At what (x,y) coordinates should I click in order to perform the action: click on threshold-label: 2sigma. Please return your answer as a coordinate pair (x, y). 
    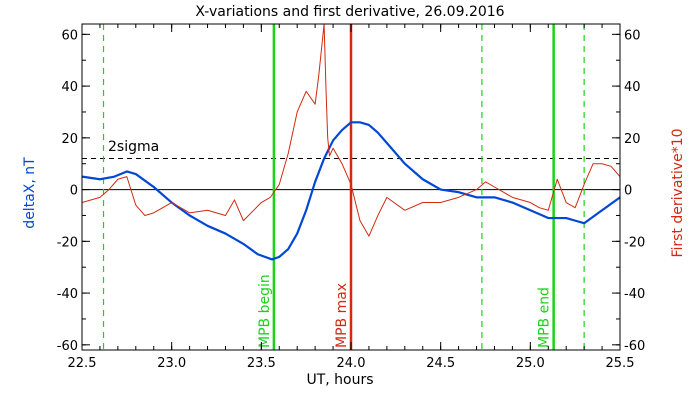
    Looking at the image, I should click on (133, 147).